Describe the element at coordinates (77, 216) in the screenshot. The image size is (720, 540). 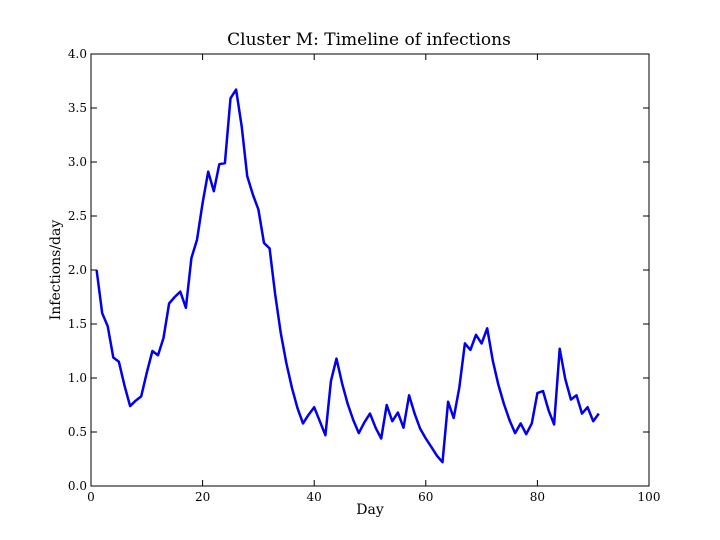
I see `y-tick-label: 2.5` at that location.